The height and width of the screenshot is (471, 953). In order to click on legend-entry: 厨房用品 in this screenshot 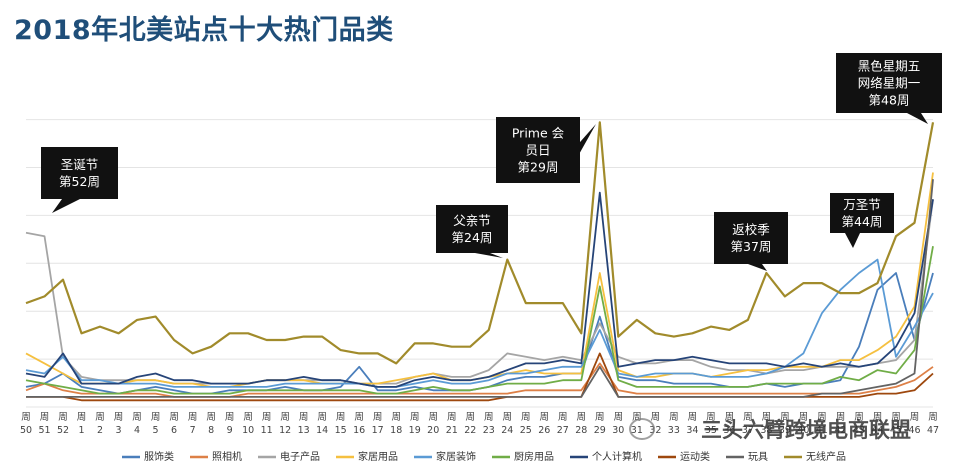, I will do `click(534, 456)`.